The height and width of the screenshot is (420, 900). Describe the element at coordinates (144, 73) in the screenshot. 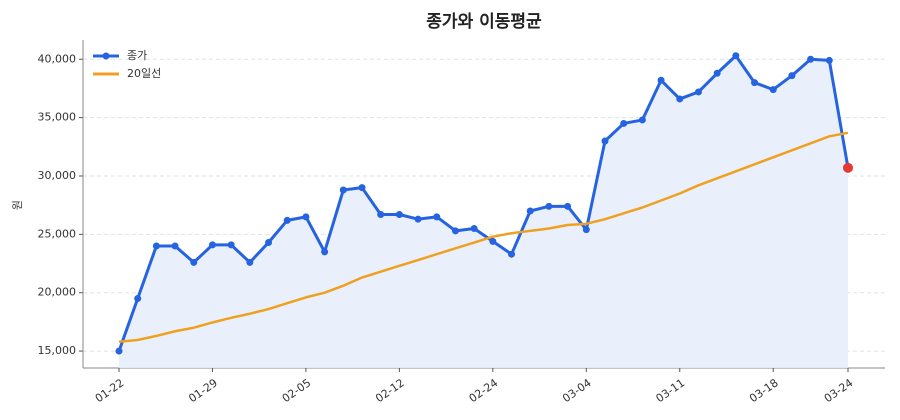

I see `legend-label: 20일선` at that location.